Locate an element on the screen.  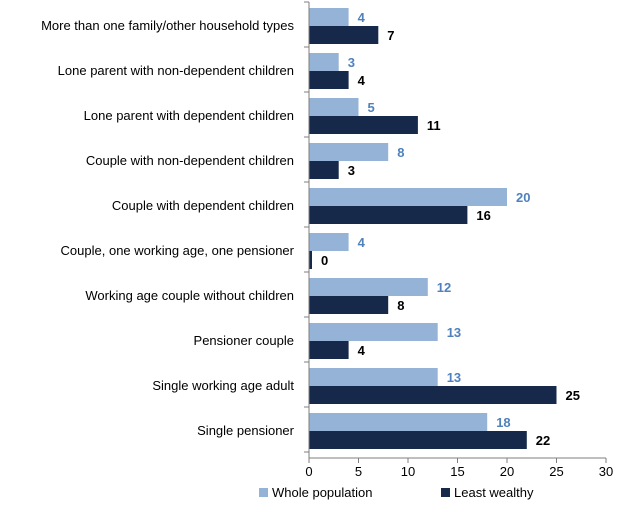
category-label: Single pensioner is located at coordinates (246, 430).